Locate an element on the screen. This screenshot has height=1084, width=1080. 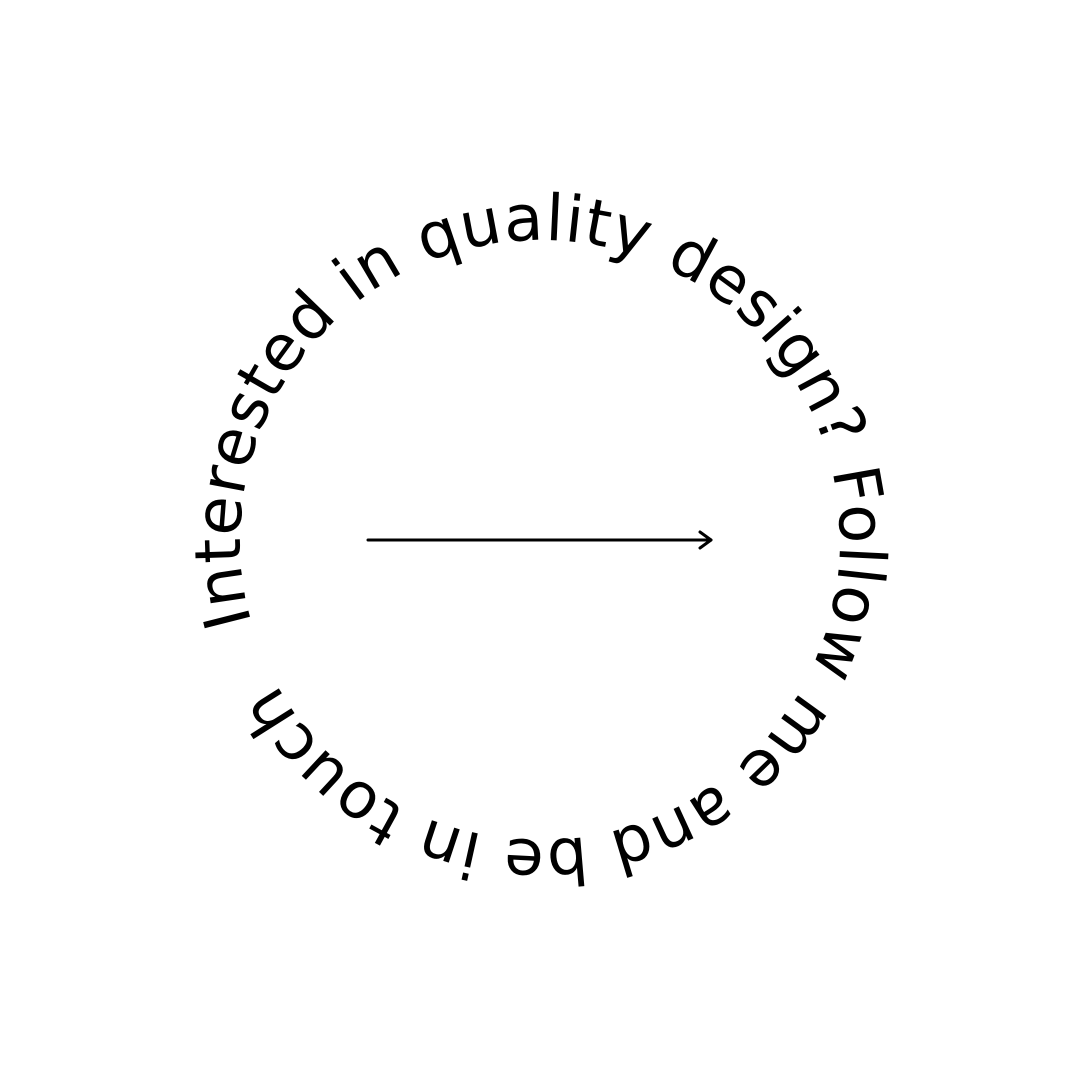
right-arrow-icon is located at coordinates (539, 540).